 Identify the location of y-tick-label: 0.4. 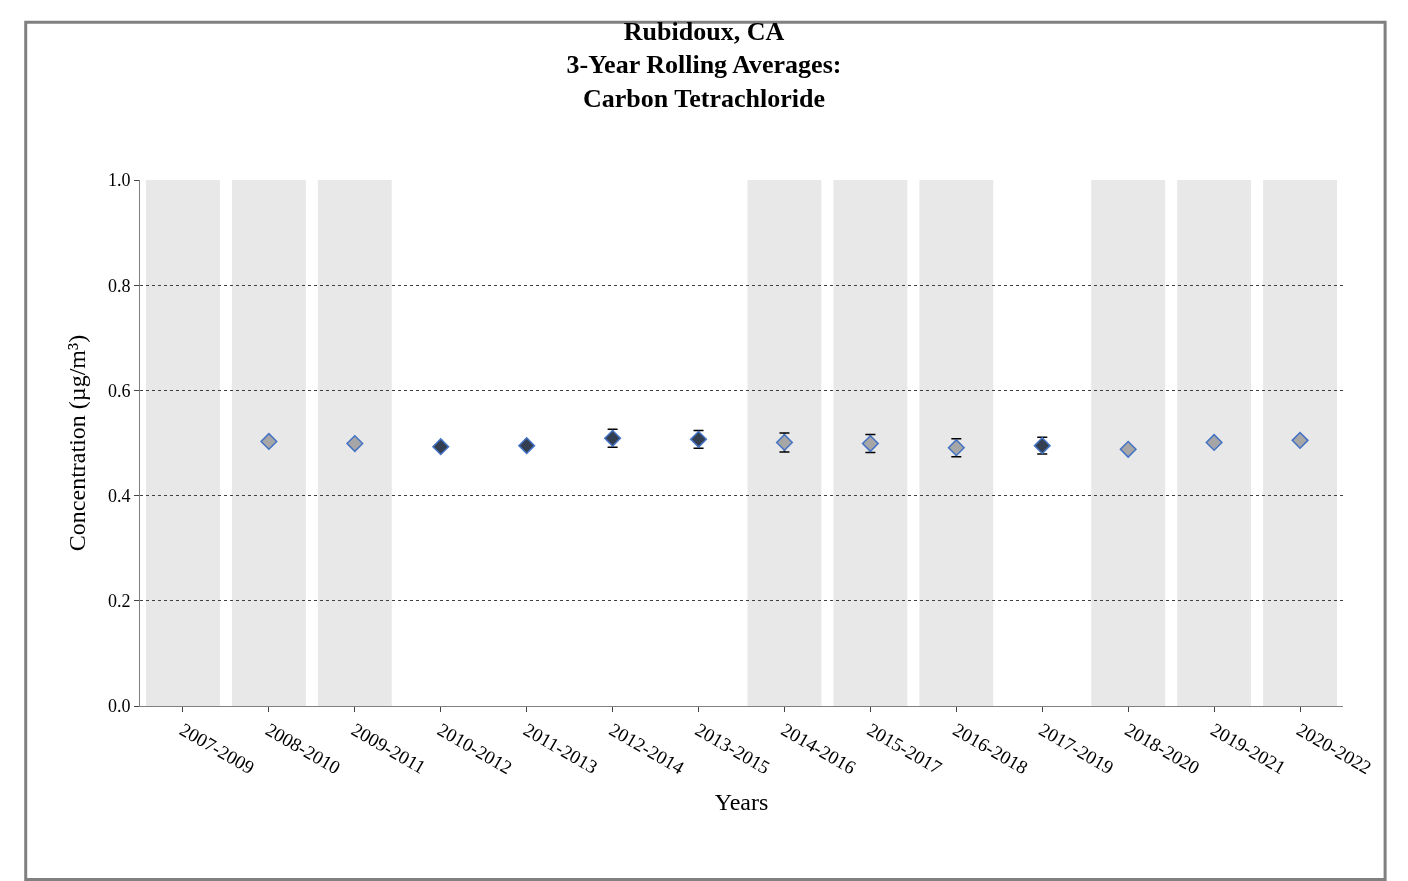
(119, 495).